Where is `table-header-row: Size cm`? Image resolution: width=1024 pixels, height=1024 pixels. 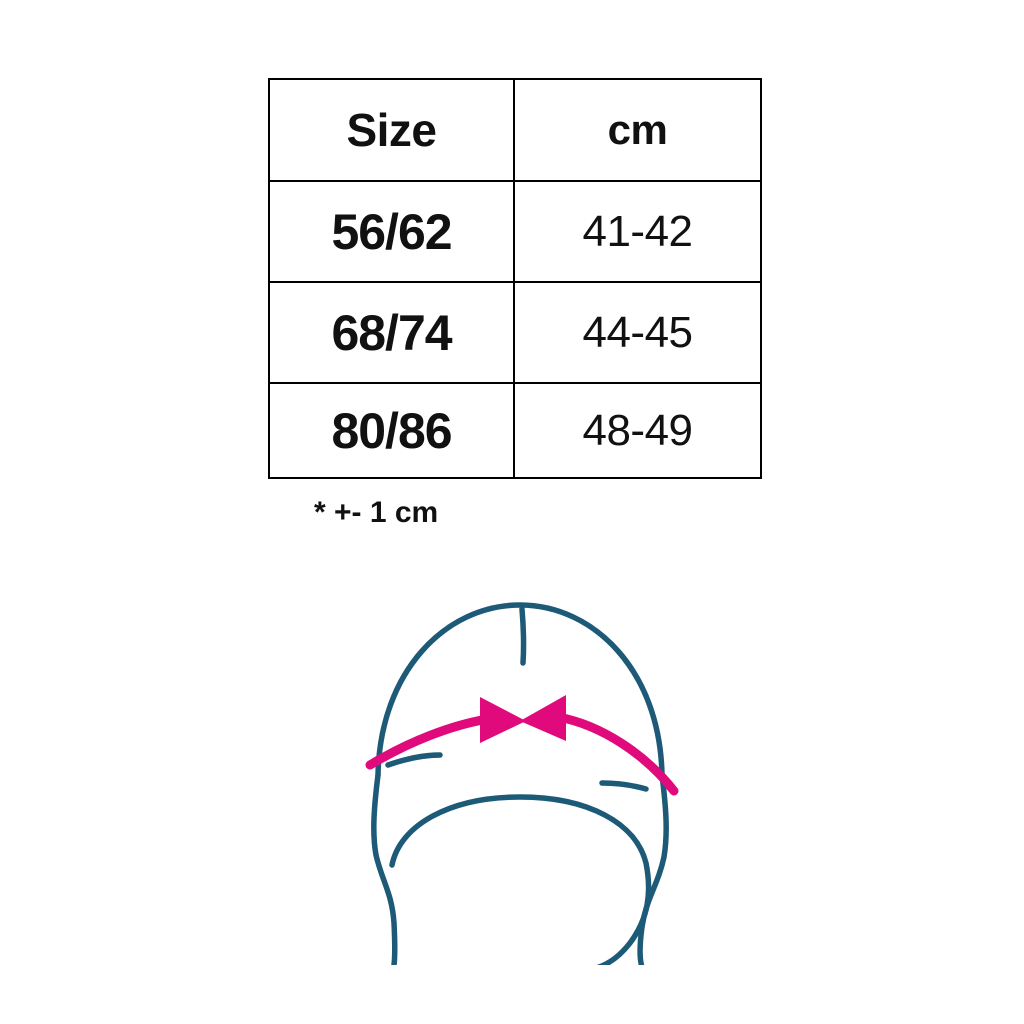 table-header-row: Size cm is located at coordinates (515, 130).